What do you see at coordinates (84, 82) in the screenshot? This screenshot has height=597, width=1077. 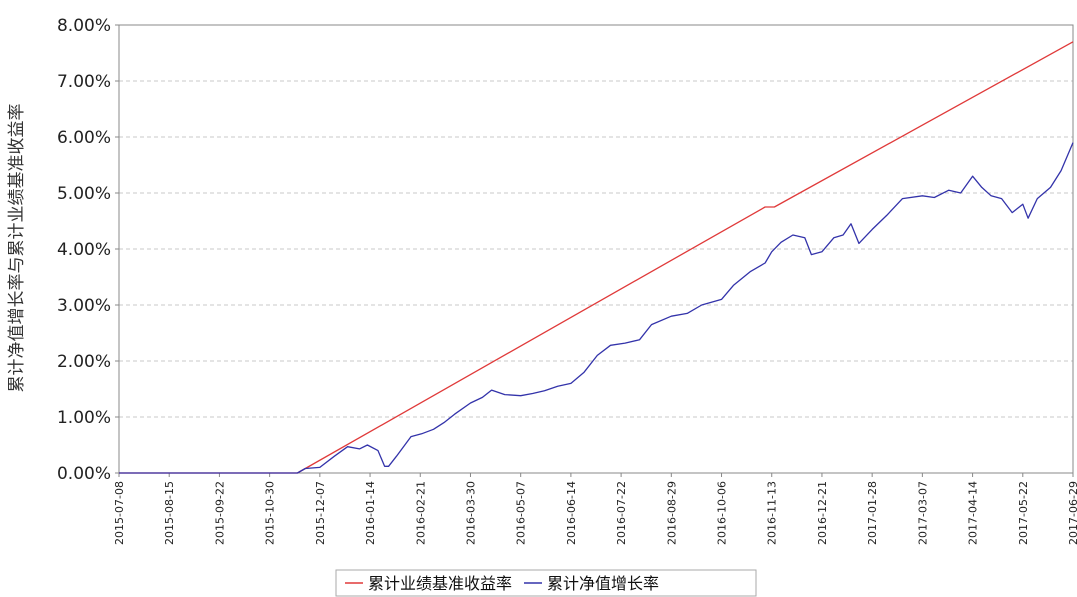 I see `y-tick-label: 7.00%` at bounding box center [84, 82].